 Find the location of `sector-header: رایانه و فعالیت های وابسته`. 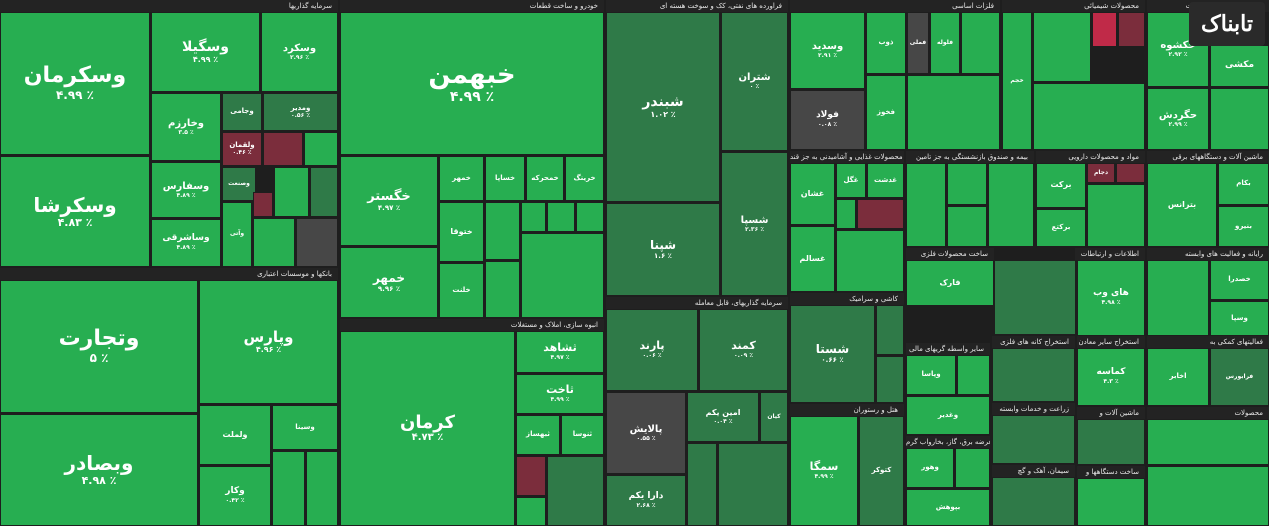

sector-header: رایانه و فعالیت های وابسته is located at coordinates (1208, 254).